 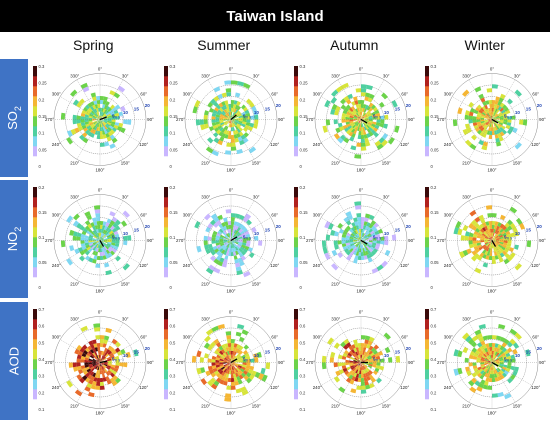 I want to click on speed-label: 10, so click(x=126, y=354).